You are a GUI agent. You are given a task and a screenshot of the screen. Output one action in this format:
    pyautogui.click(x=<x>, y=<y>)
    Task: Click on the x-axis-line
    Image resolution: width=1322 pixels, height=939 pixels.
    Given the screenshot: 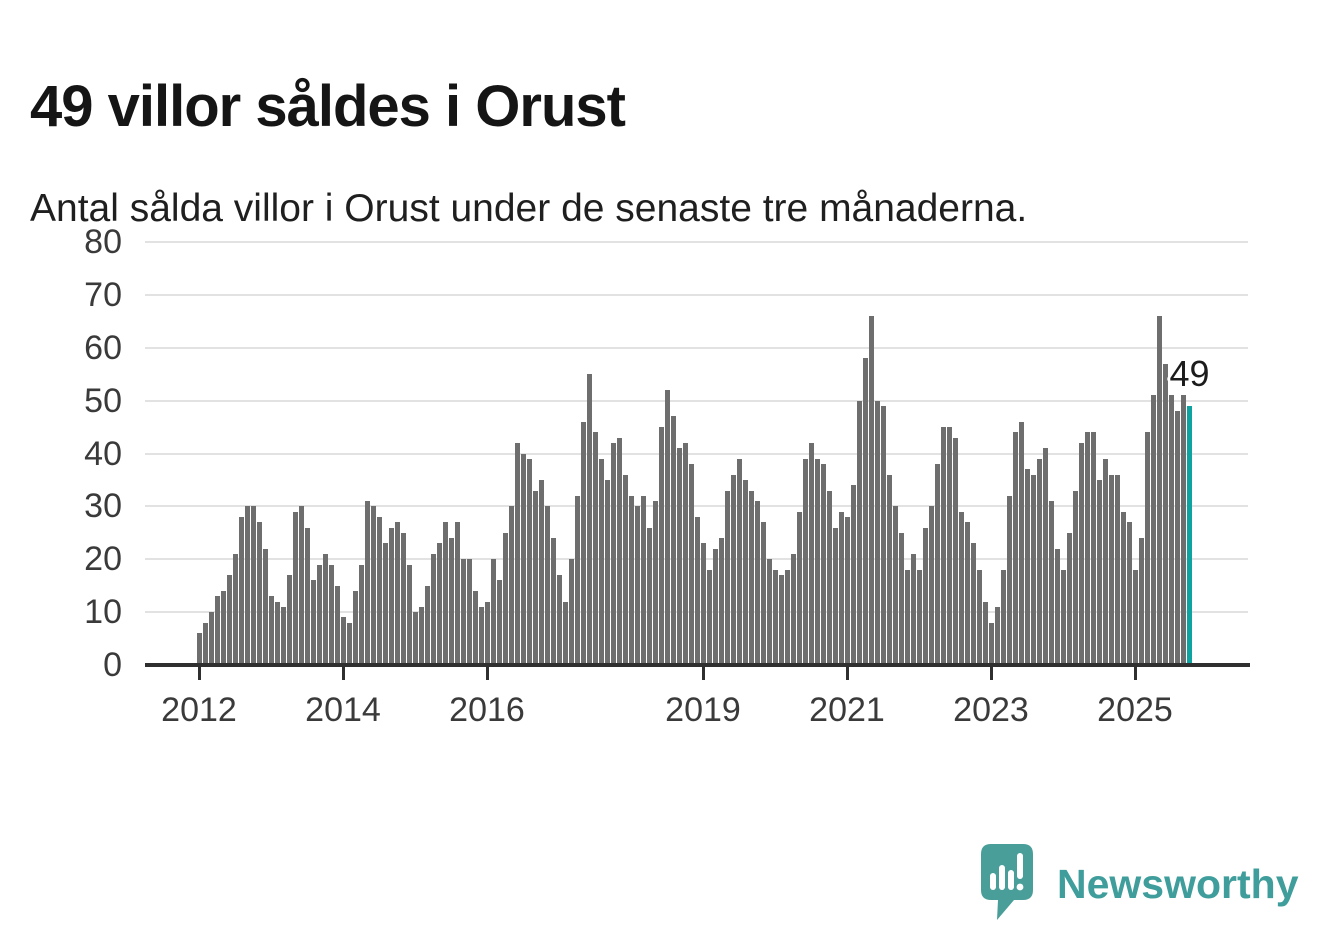 What is the action you would take?
    pyautogui.click(x=697, y=665)
    